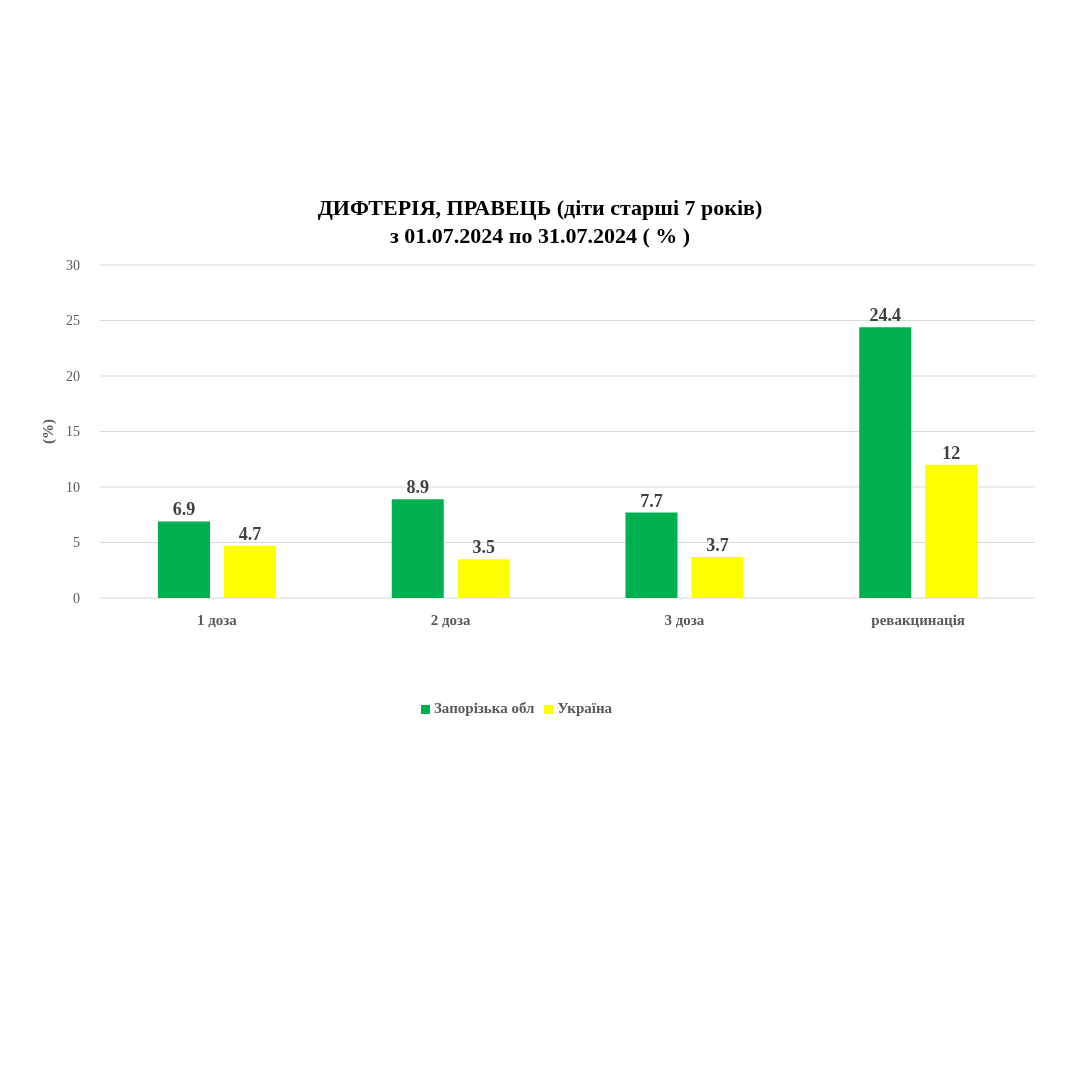 This screenshot has width=1080, height=1080. Describe the element at coordinates (73, 432) in the screenshot. I see `y-tick-label: 15` at that location.